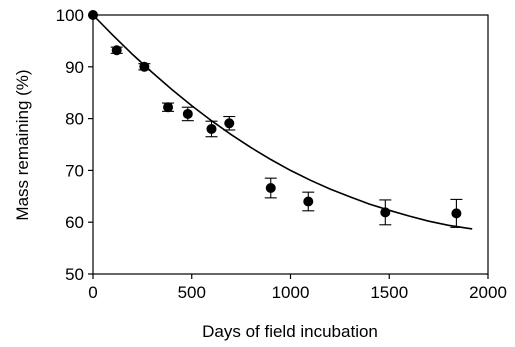 The height and width of the screenshot is (347, 515). Describe the element at coordinates (74, 119) in the screenshot. I see `y-tick-label: 80` at that location.